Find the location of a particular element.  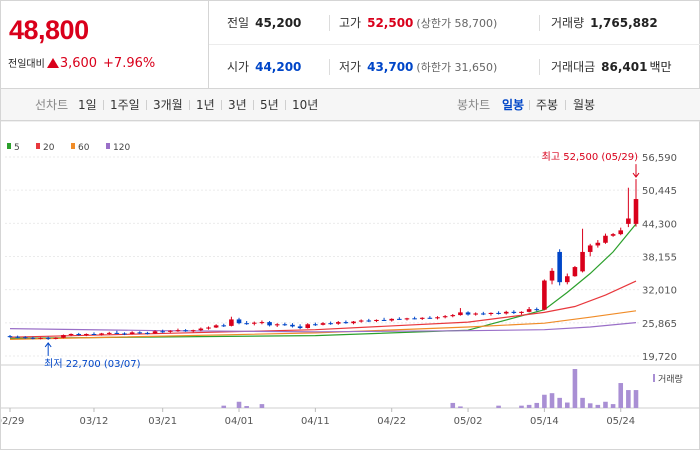

period-3y-button: 3년 is located at coordinates (237, 105).